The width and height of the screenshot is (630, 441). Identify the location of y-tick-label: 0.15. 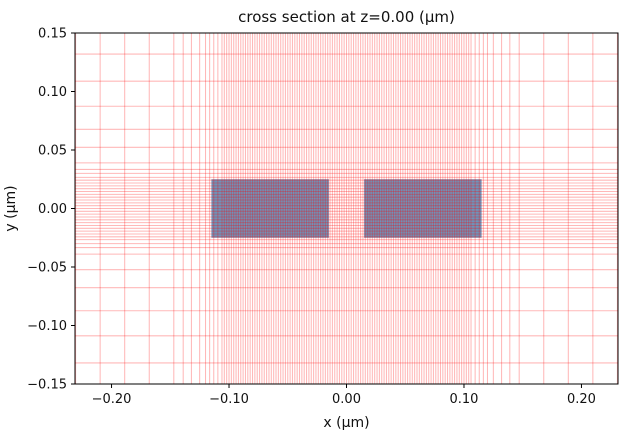
(52, 34).